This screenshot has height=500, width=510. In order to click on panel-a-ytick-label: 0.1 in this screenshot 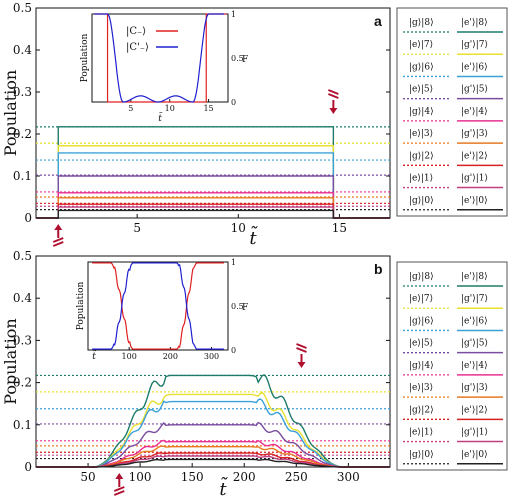, I will do `click(22, 176)`.